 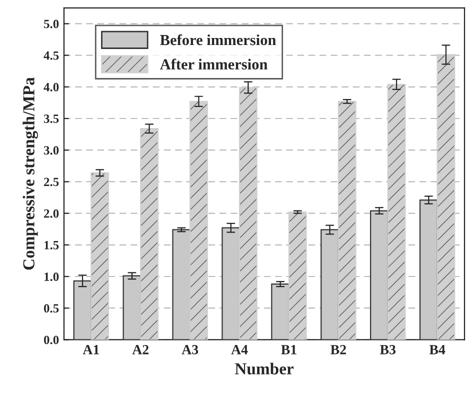 What do you see at coordinates (51, 55) in the screenshot?
I see `y-tick-label: 4.5` at bounding box center [51, 55].